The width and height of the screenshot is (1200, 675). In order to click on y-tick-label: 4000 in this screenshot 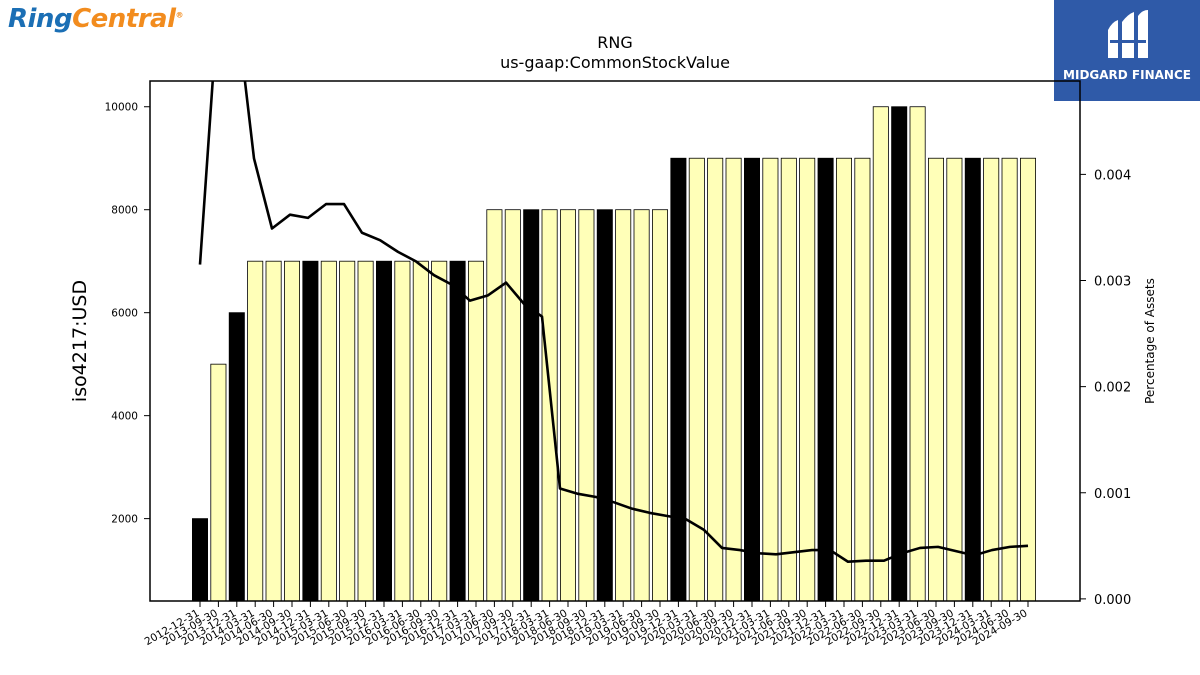, I will do `click(124, 417)`.